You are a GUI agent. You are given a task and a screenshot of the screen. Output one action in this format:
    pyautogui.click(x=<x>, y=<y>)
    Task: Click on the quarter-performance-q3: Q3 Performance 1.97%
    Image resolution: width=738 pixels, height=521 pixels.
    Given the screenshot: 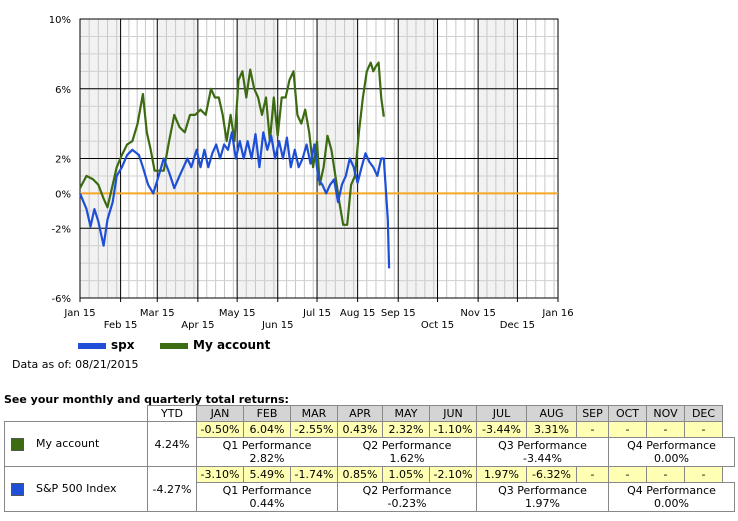 What is the action you would take?
    pyautogui.click(x=542, y=497)
    